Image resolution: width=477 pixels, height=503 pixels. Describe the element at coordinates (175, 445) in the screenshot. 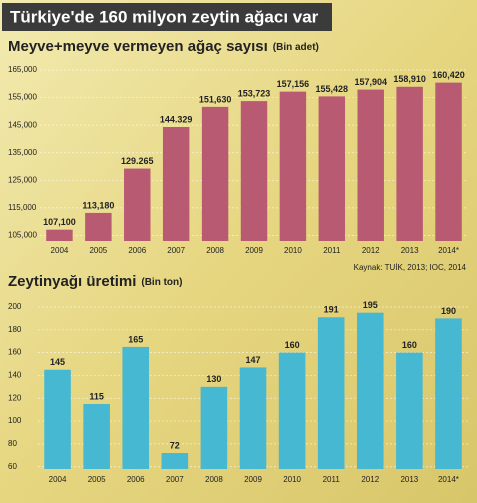

I see `value-label: 72` at that location.